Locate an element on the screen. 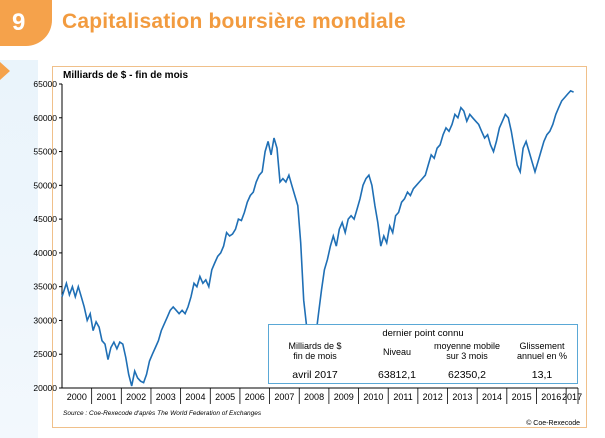  last-point-date: avril 2017 is located at coordinates (315, 375).